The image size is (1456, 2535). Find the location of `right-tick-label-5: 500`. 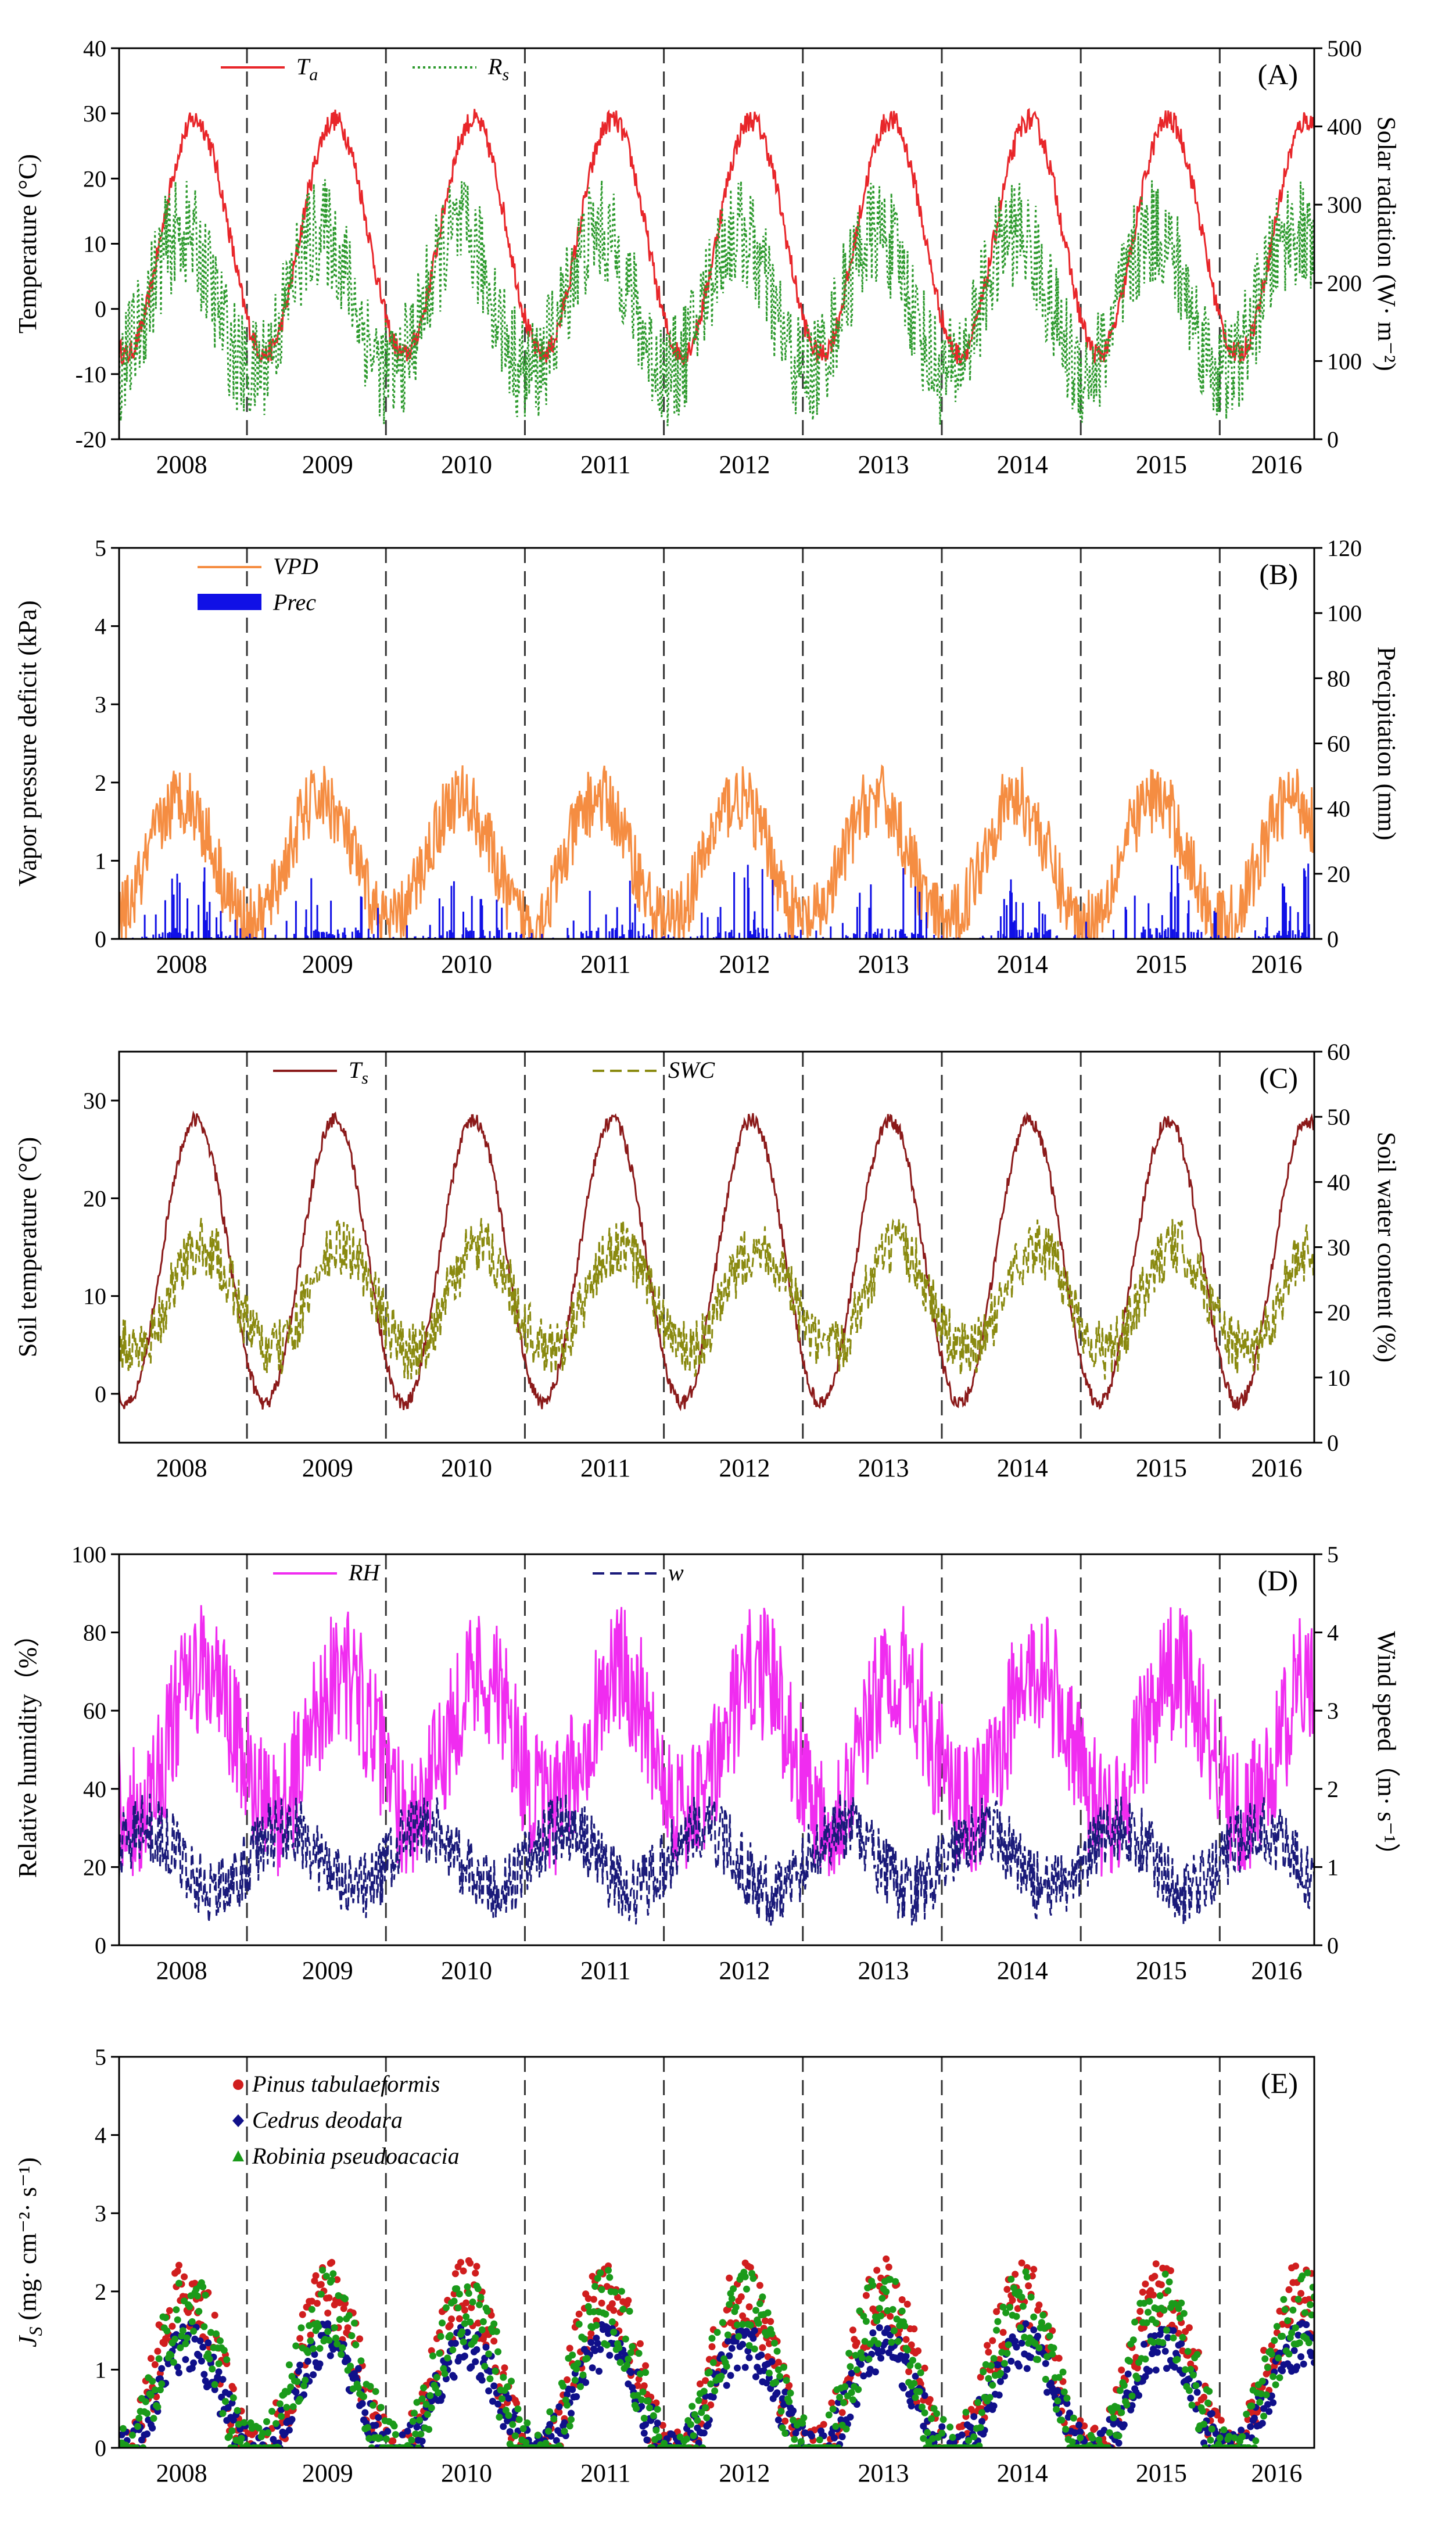

right-tick-label-5: 500 is located at coordinates (1345, 48).